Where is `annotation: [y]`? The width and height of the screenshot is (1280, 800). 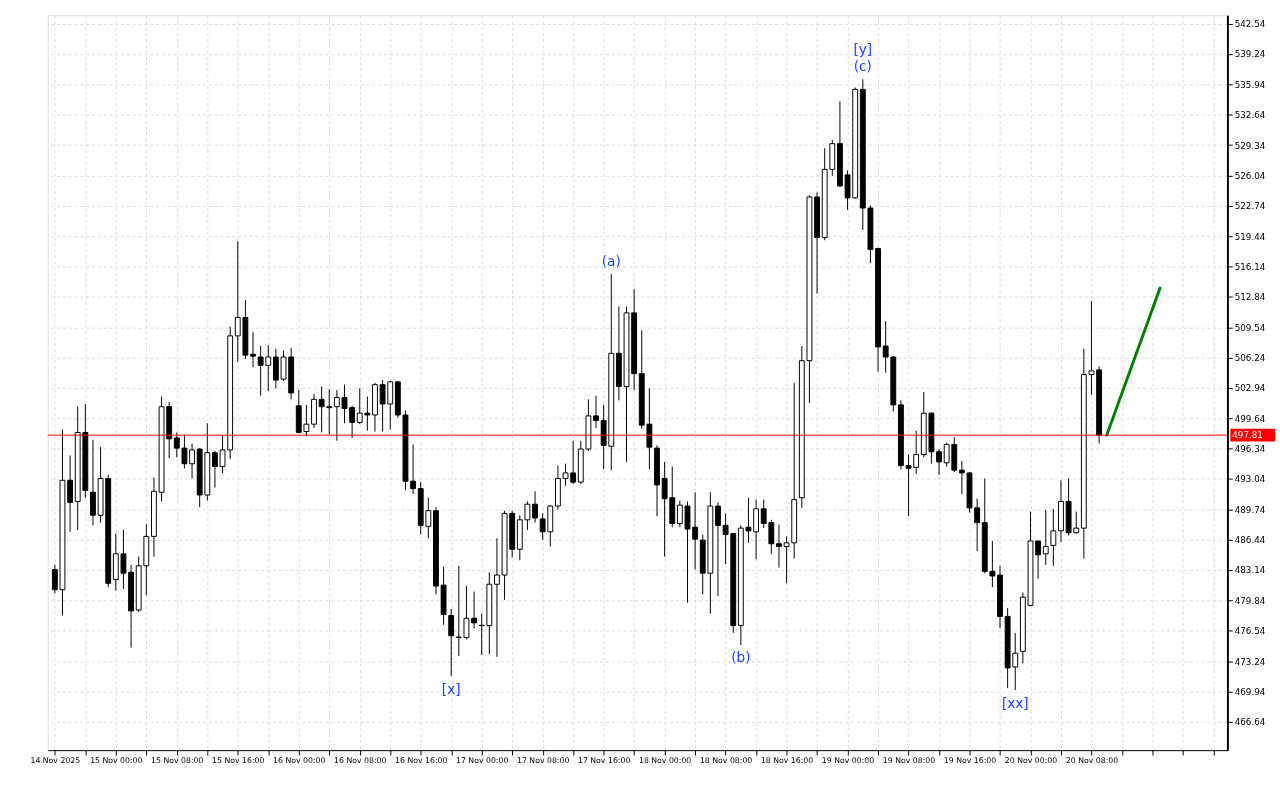 annotation: [y] is located at coordinates (863, 48).